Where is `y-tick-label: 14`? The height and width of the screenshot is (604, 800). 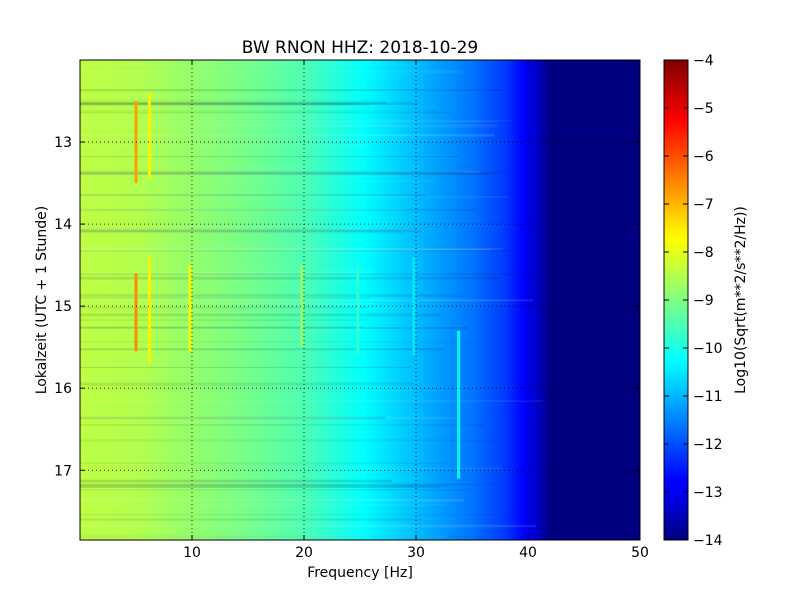 y-tick-label: 14 is located at coordinates (63, 225).